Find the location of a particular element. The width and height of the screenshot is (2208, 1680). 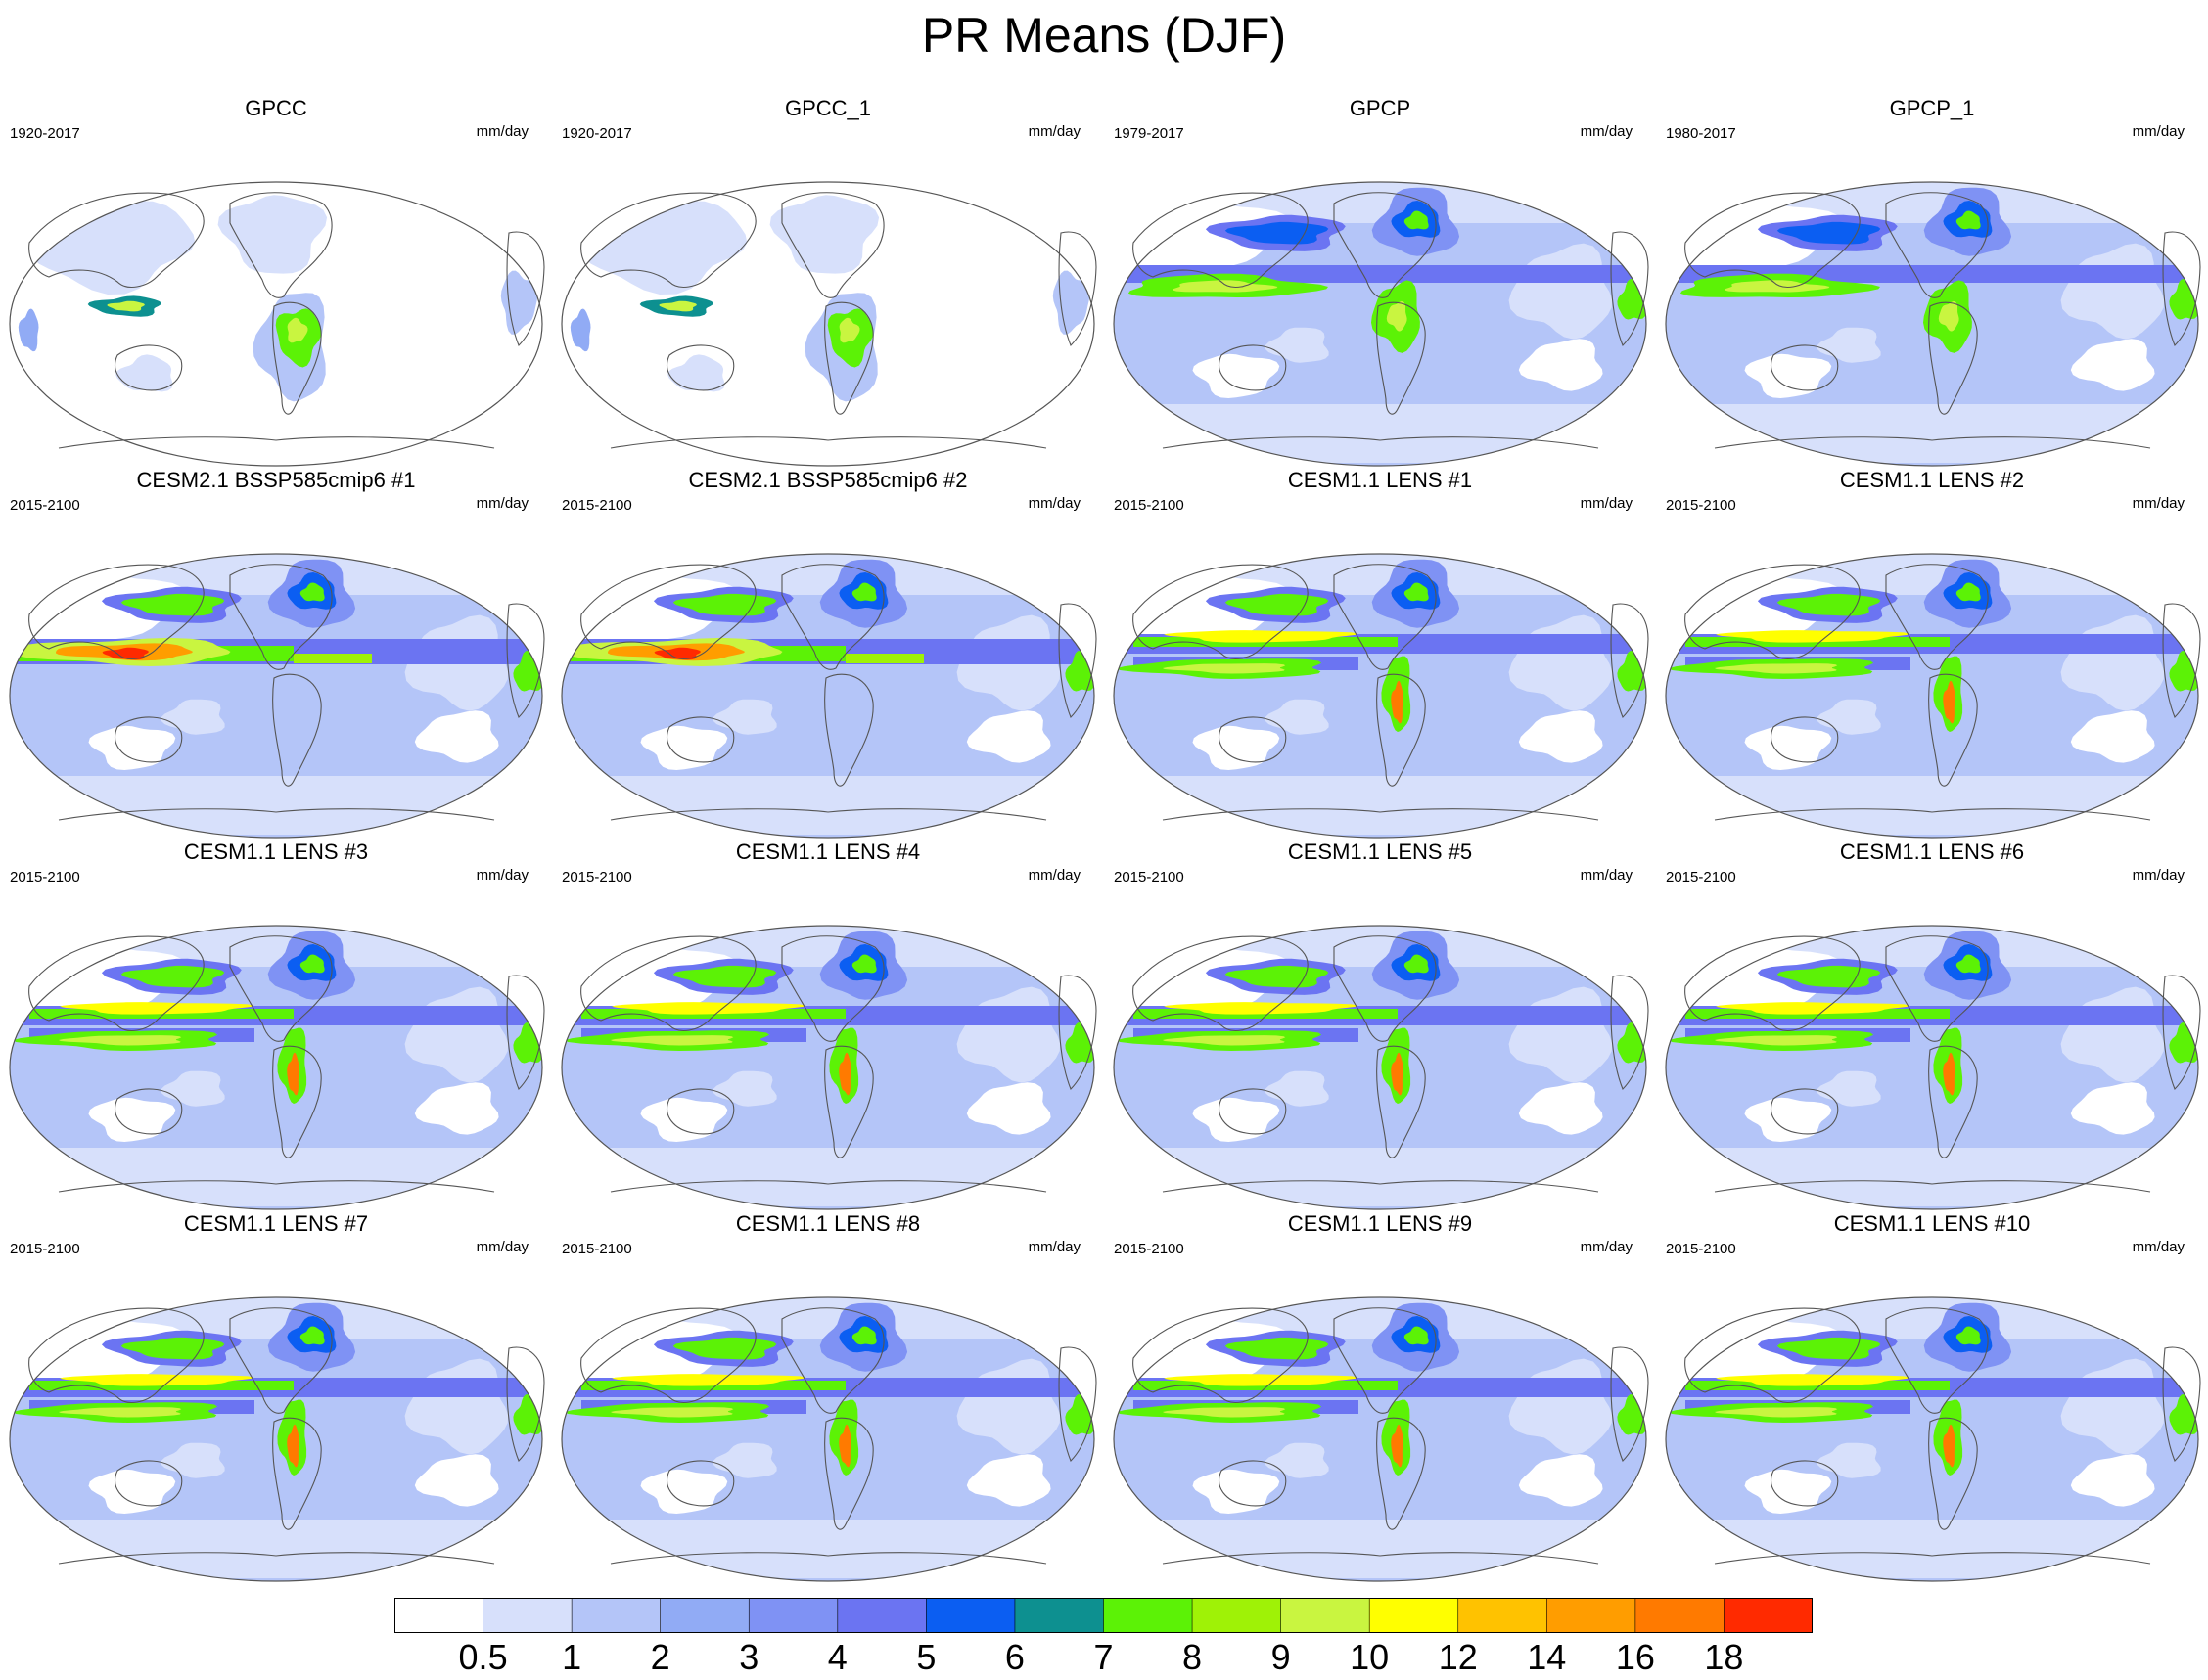

panel-years: 1979-2017 is located at coordinates (1149, 133).